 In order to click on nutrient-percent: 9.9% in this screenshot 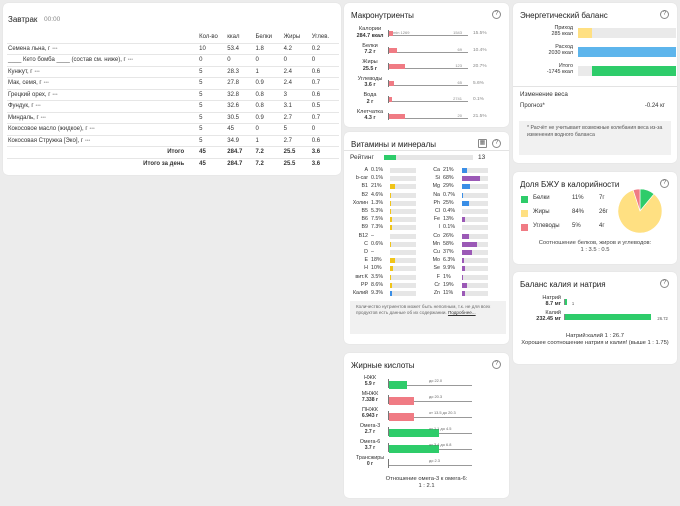, I will do `click(449, 268)`.